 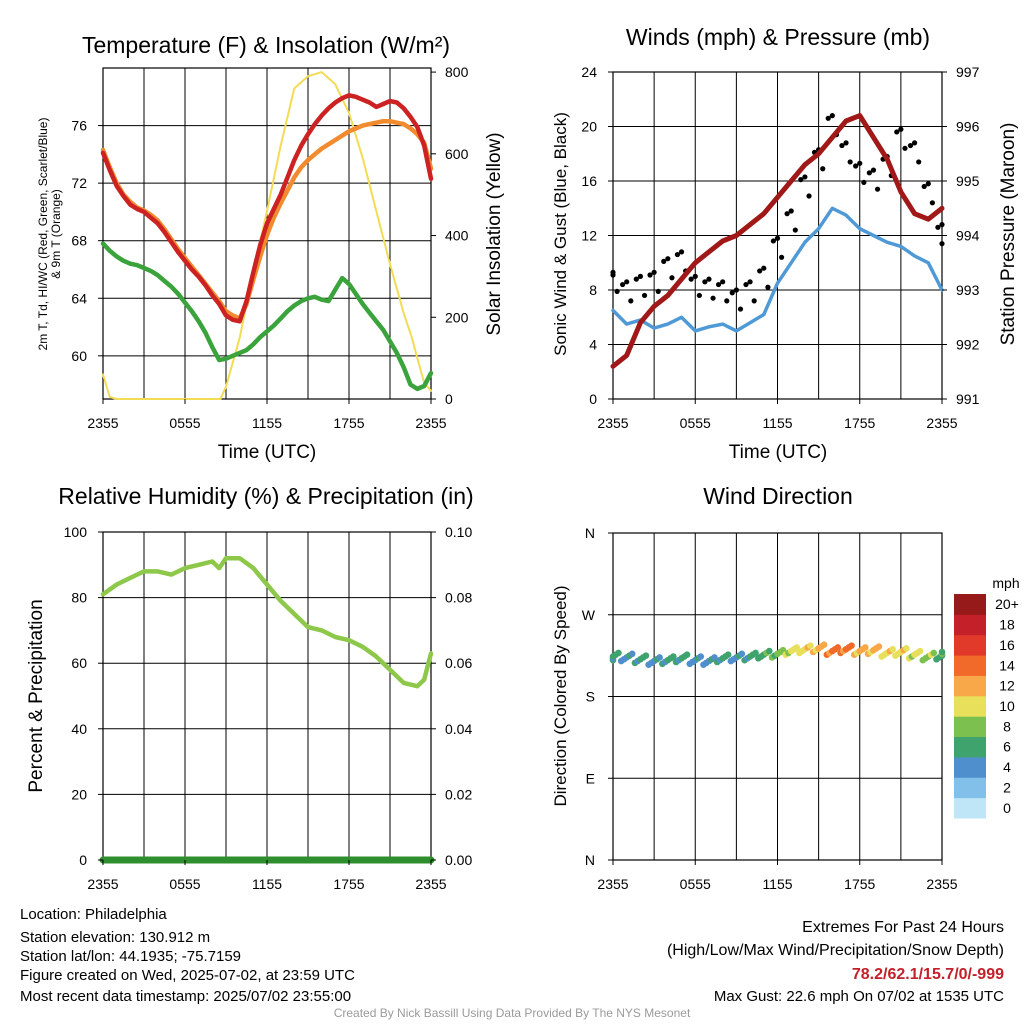 What do you see at coordinates (348, 423) in the screenshot?
I see `temperature-xtick-label: 1755` at bounding box center [348, 423].